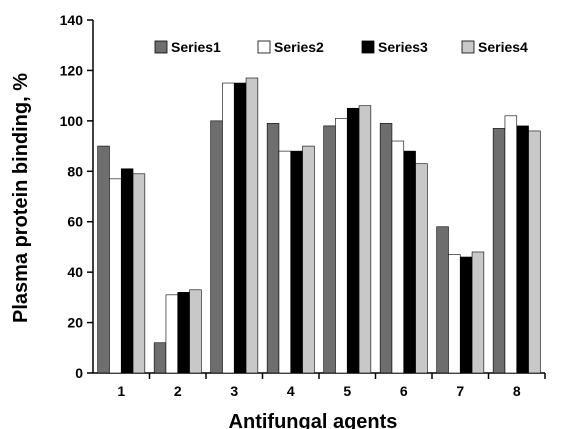  What do you see at coordinates (72, 20) in the screenshot?
I see `y-tick-label: 140` at bounding box center [72, 20].